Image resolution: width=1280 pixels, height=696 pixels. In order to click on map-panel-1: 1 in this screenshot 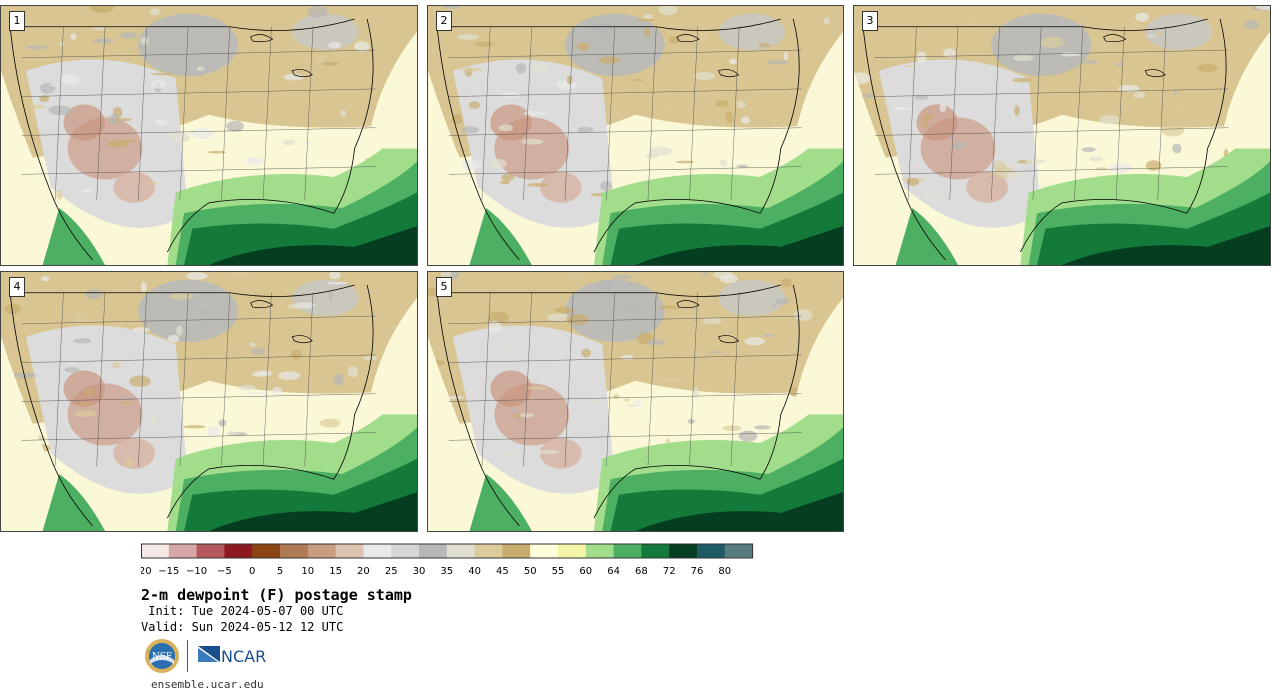, I will do `click(209, 135)`.